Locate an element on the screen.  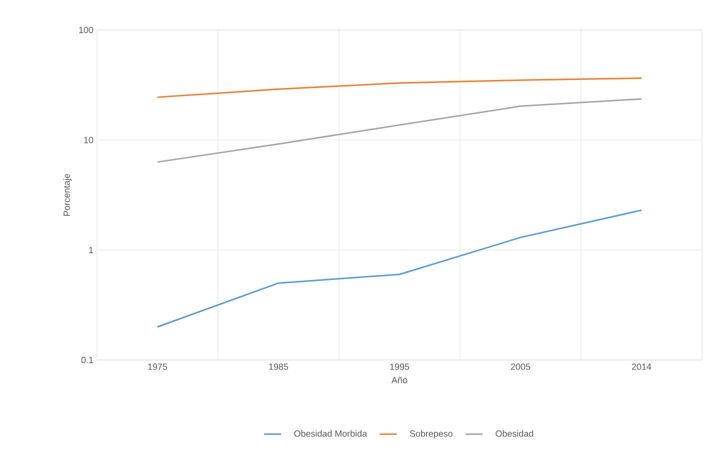
x-tick-label: 1975 is located at coordinates (158, 367).